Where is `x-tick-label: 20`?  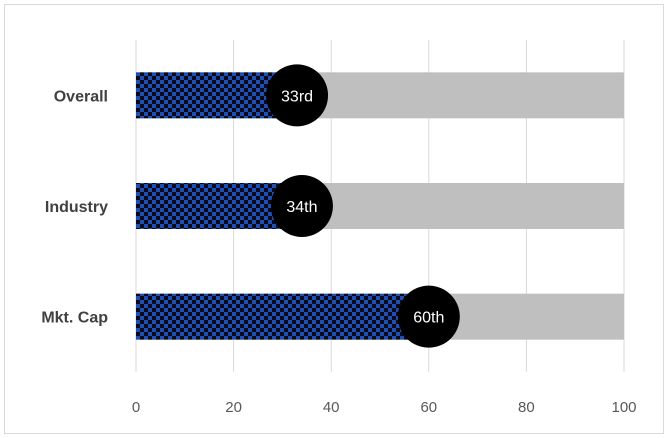 x-tick-label: 20 is located at coordinates (233, 407).